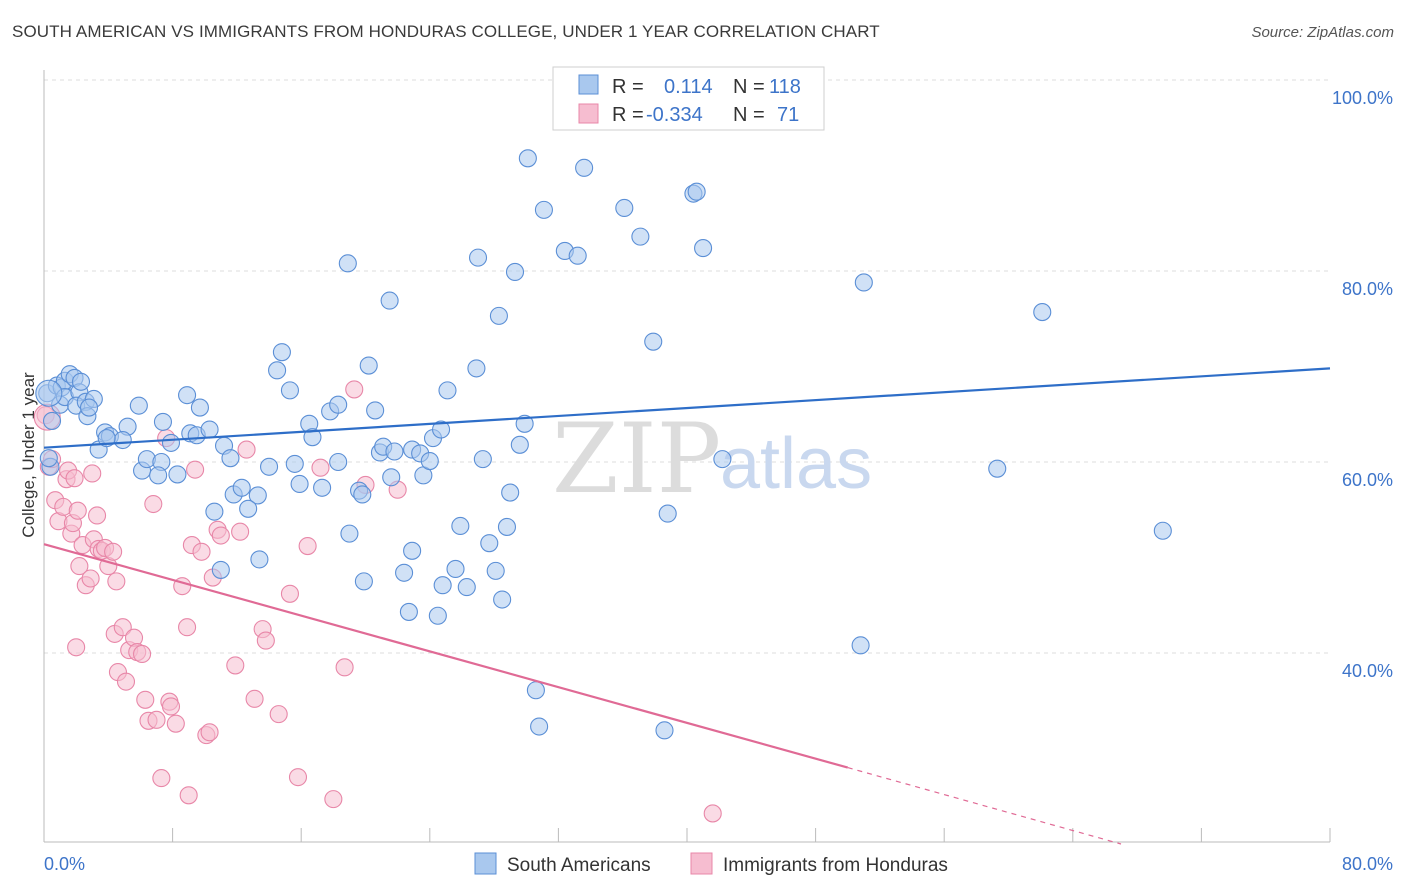 Image resolution: width=1406 pixels, height=892 pixels. Describe the element at coordinates (835, 865) in the screenshot. I see `bottom-legend-label-2: Immigrants from Honduras` at that location.